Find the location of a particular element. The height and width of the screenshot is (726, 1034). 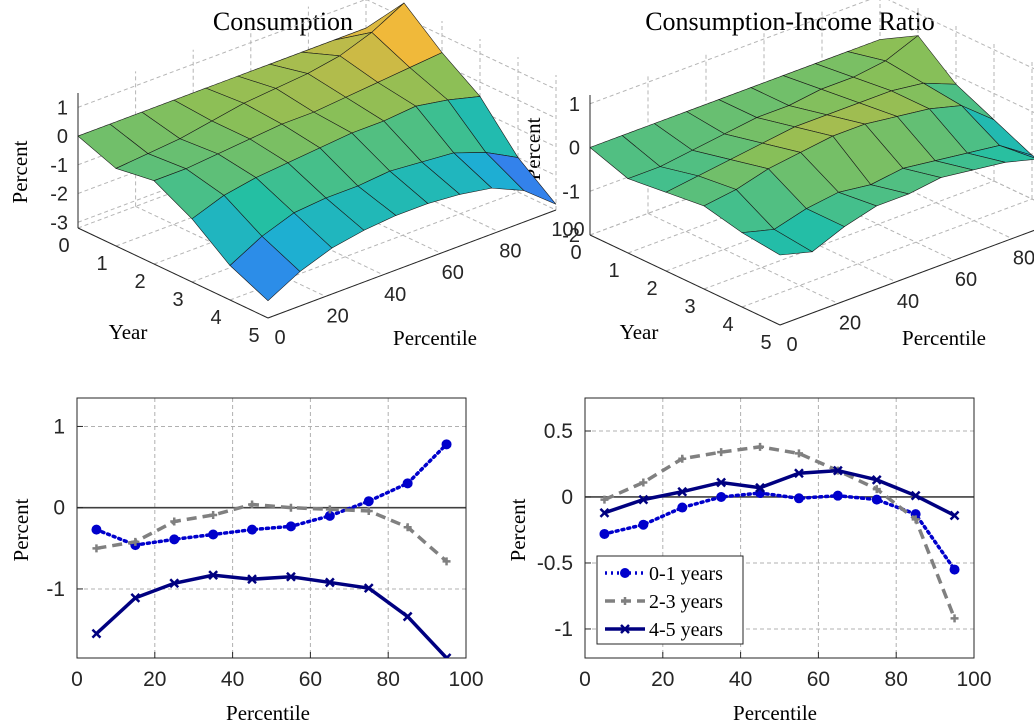

surface1-ylabel: Percentile is located at coordinates (435, 338).